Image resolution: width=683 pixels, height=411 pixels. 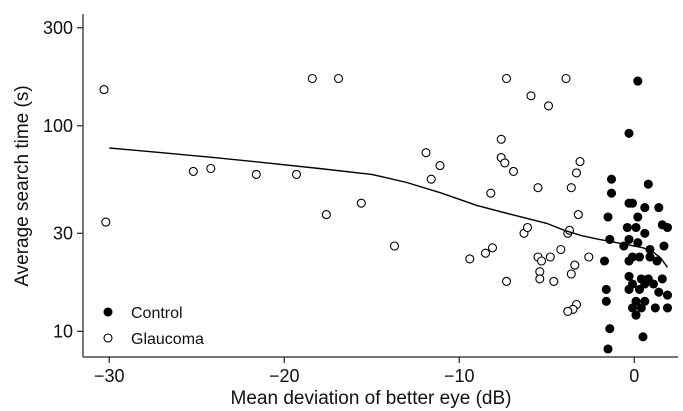 I want to click on y-axis-label: Average search time (s), so click(x=22, y=185).